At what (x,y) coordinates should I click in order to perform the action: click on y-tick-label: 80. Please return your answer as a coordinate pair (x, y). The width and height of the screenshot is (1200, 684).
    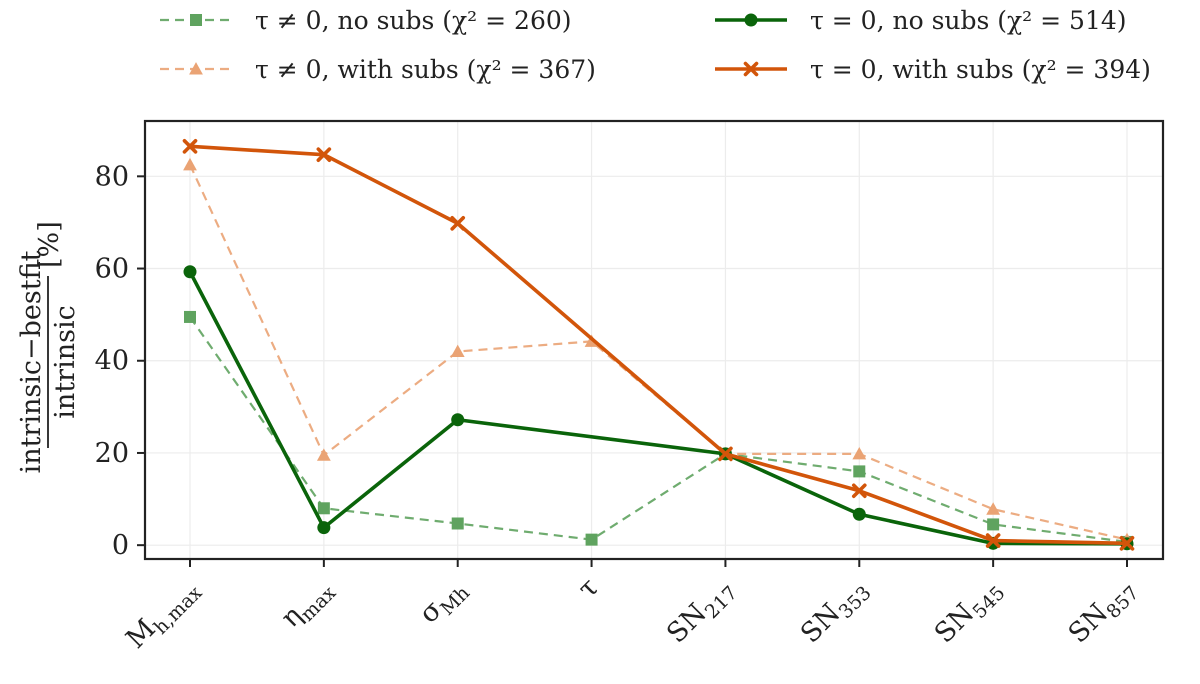
    Looking at the image, I should click on (112, 176).